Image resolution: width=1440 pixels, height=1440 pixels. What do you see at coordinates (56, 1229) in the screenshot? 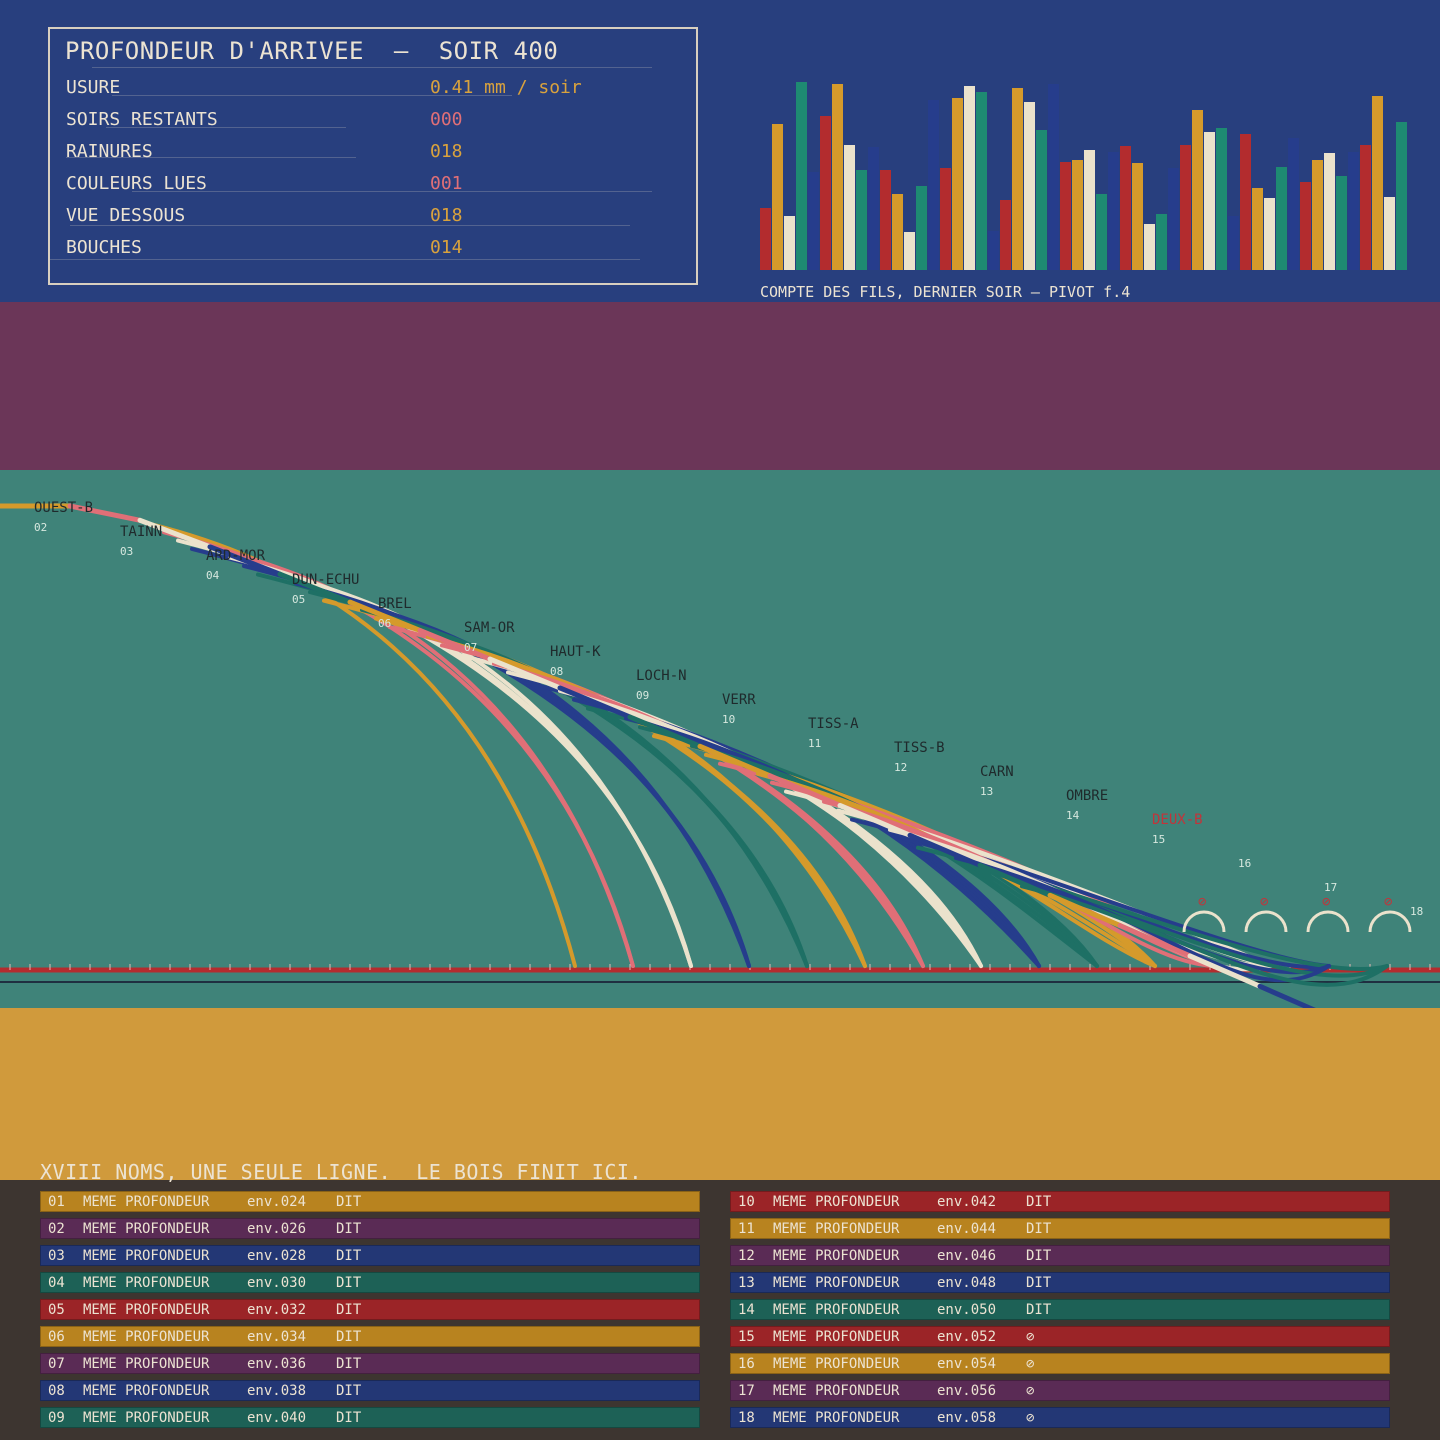
I see `row-number: 02` at bounding box center [56, 1229].